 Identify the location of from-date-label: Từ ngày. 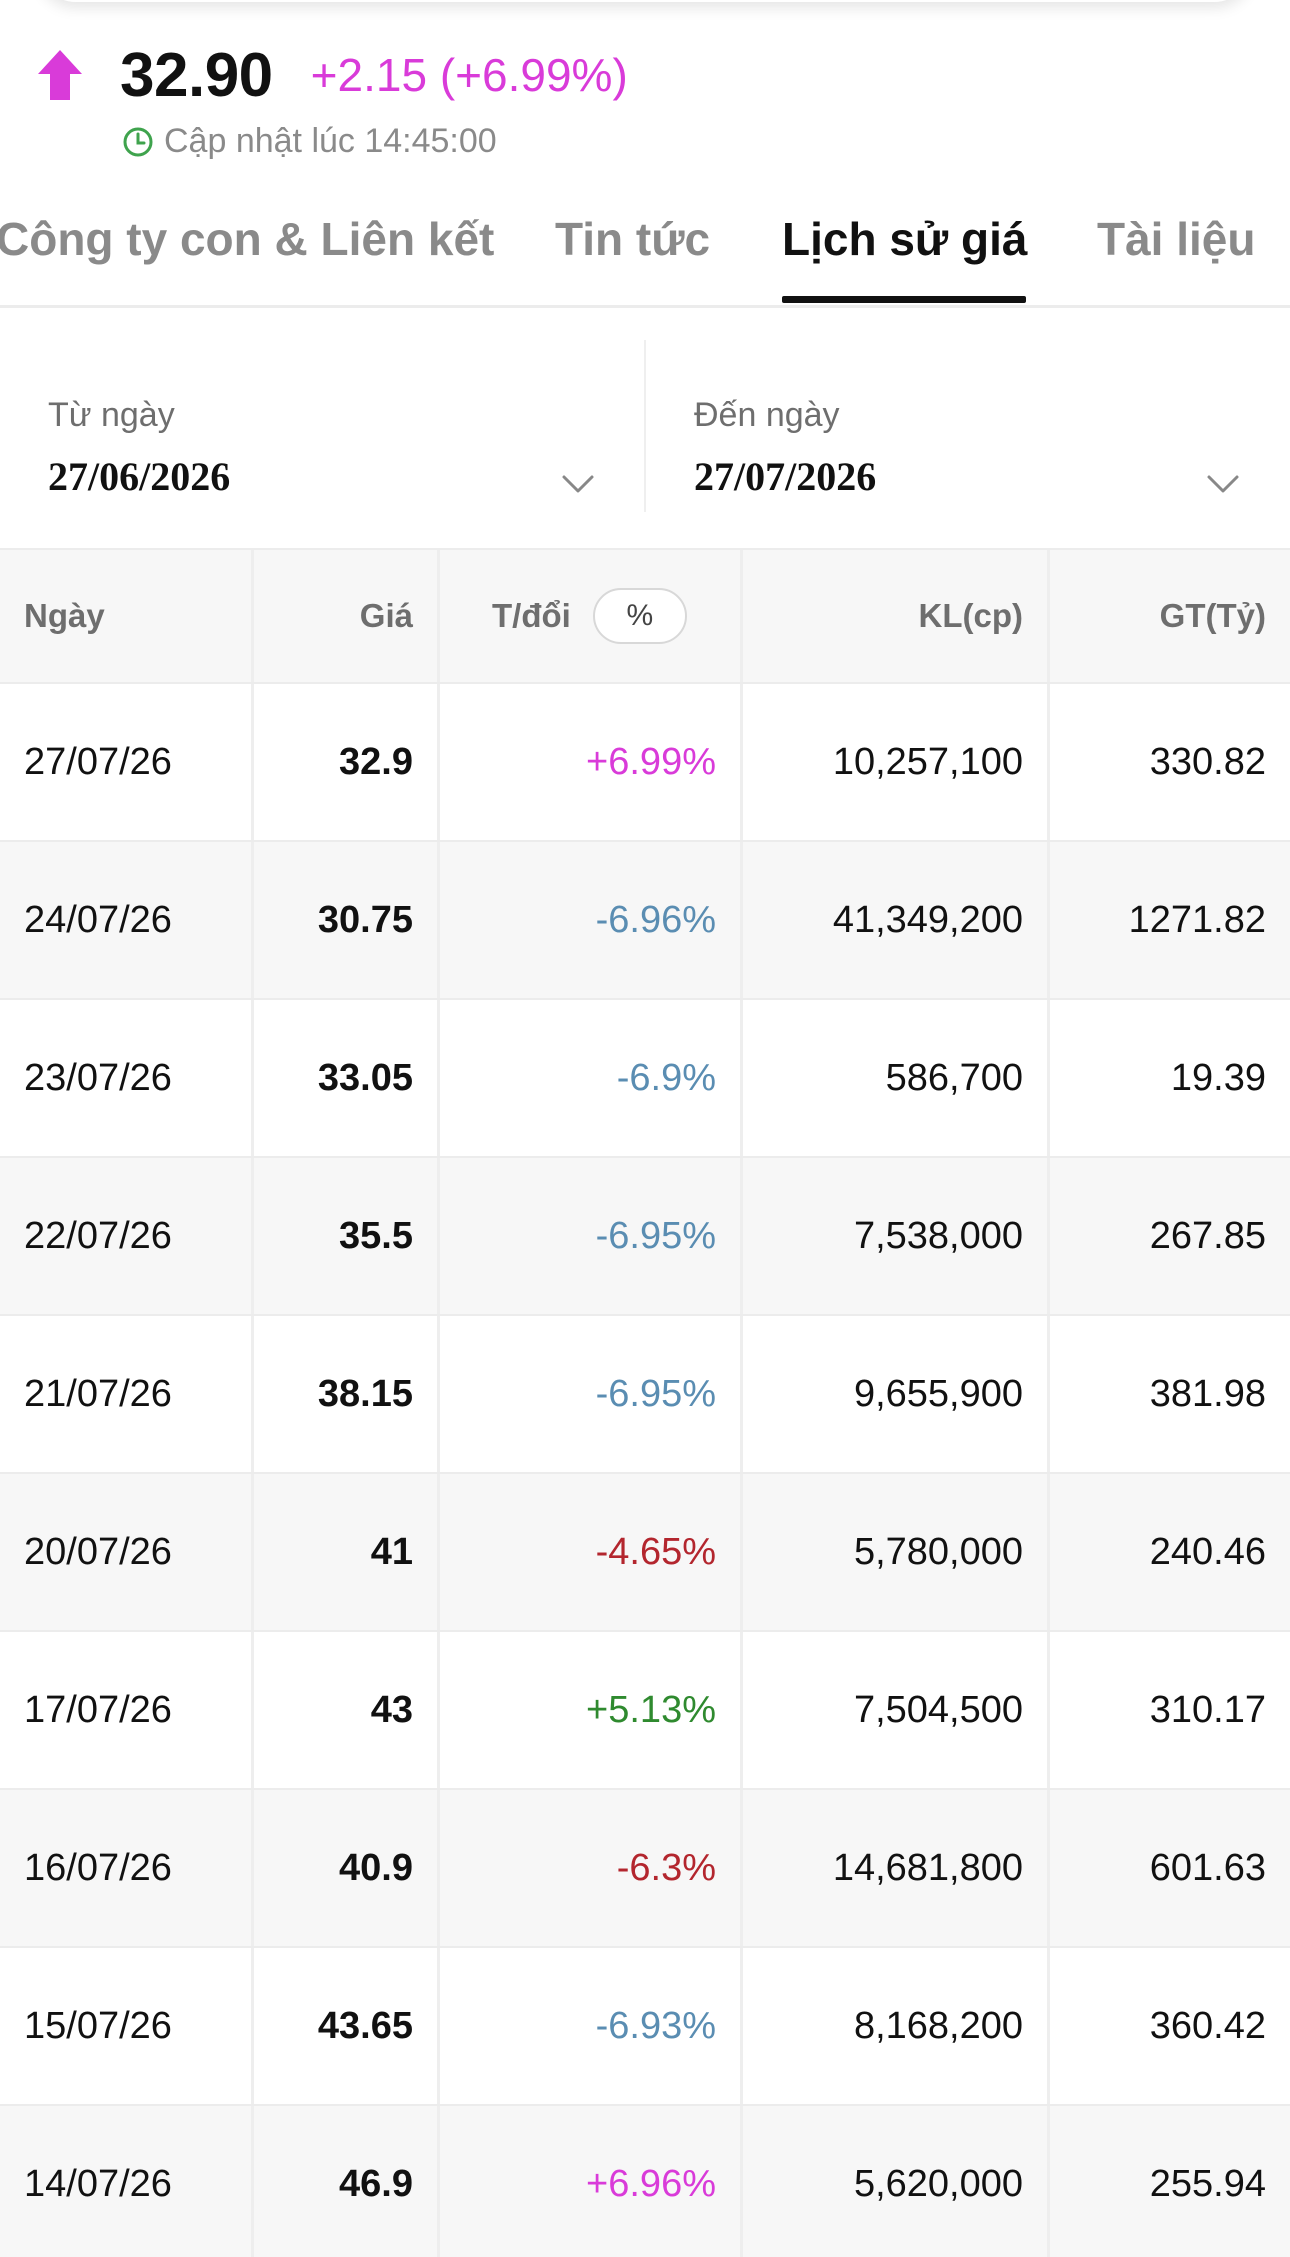
(111, 415).